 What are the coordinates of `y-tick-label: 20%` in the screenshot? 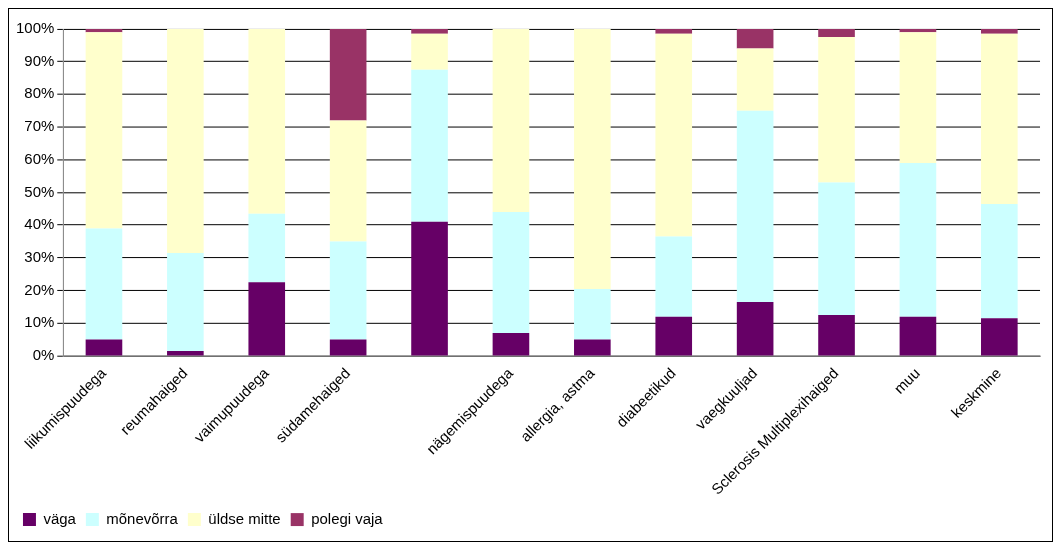 It's located at (39, 289).